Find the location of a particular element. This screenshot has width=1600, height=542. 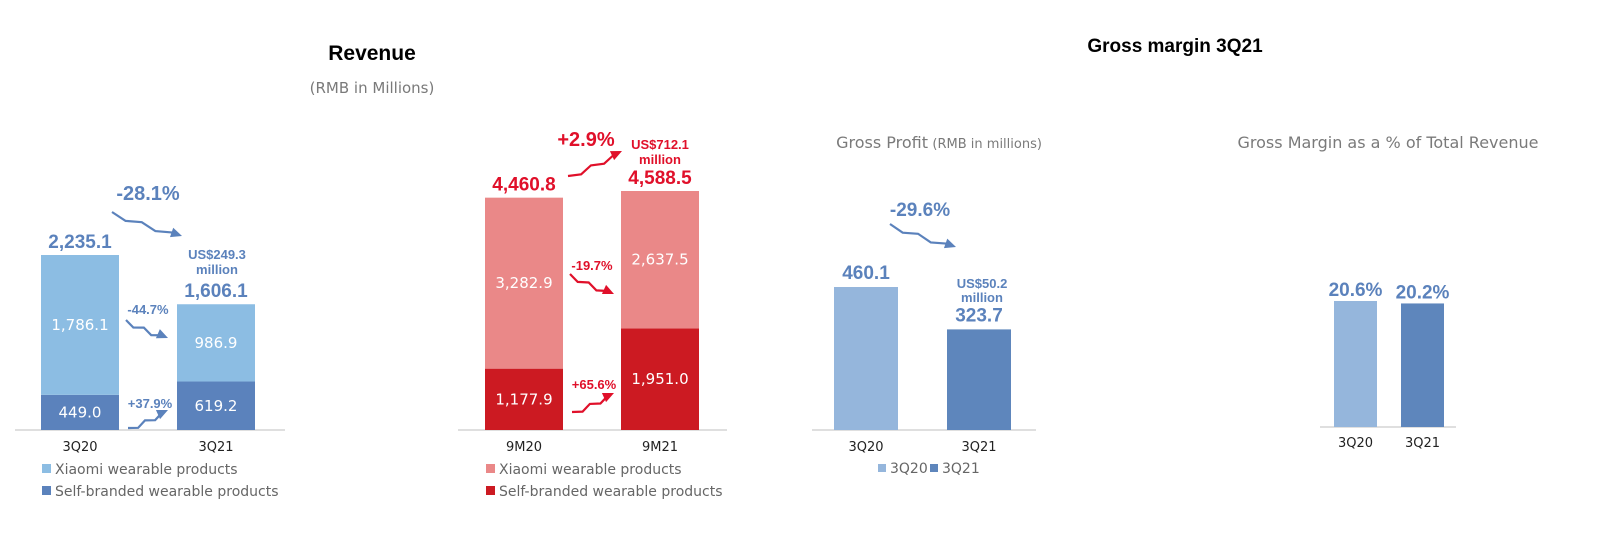

revenue-title: Revenue is located at coordinates (372, 53).